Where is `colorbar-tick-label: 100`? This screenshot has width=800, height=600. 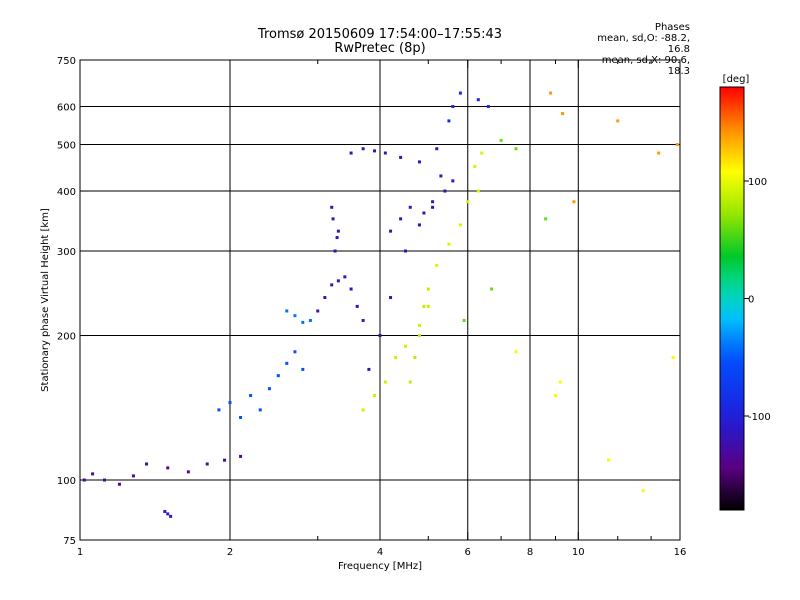 colorbar-tick-label: 100 is located at coordinates (757, 182).